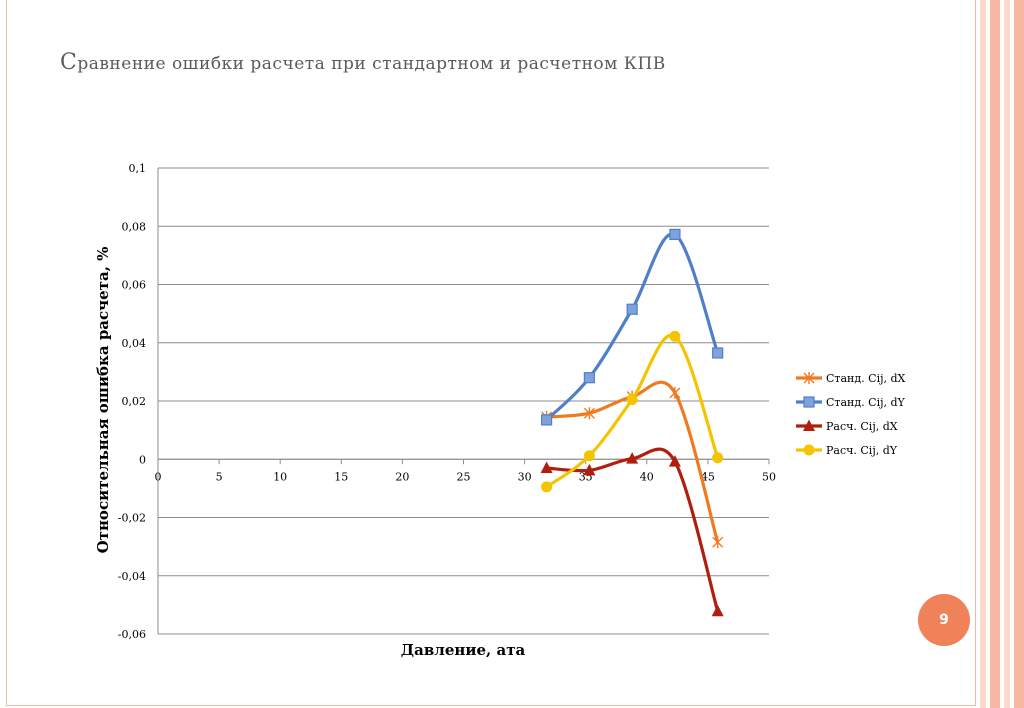 The width and height of the screenshot is (1024, 708). What do you see at coordinates (862, 450) in the screenshot?
I see `legend-label: Расч. Cij, dY` at bounding box center [862, 450].